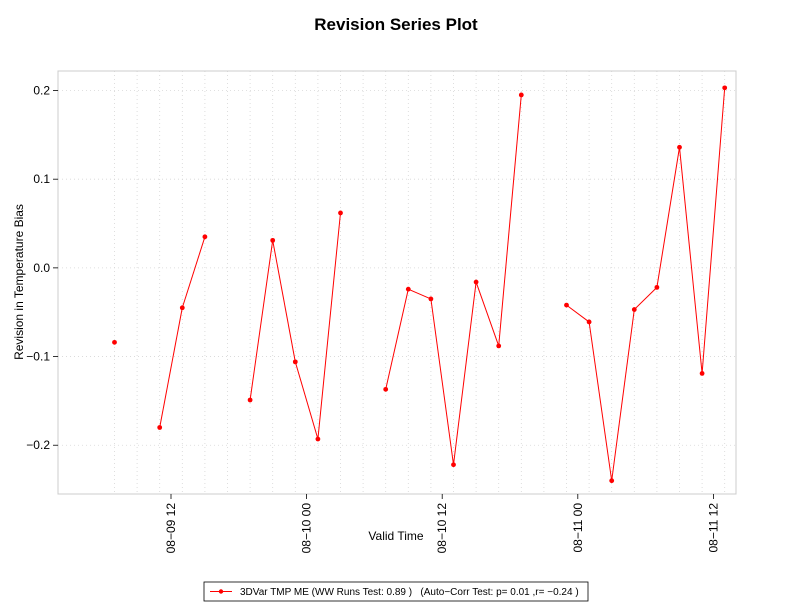 This screenshot has width=792, height=612. I want to click on y-tick-label: −0.1, so click(38, 357).